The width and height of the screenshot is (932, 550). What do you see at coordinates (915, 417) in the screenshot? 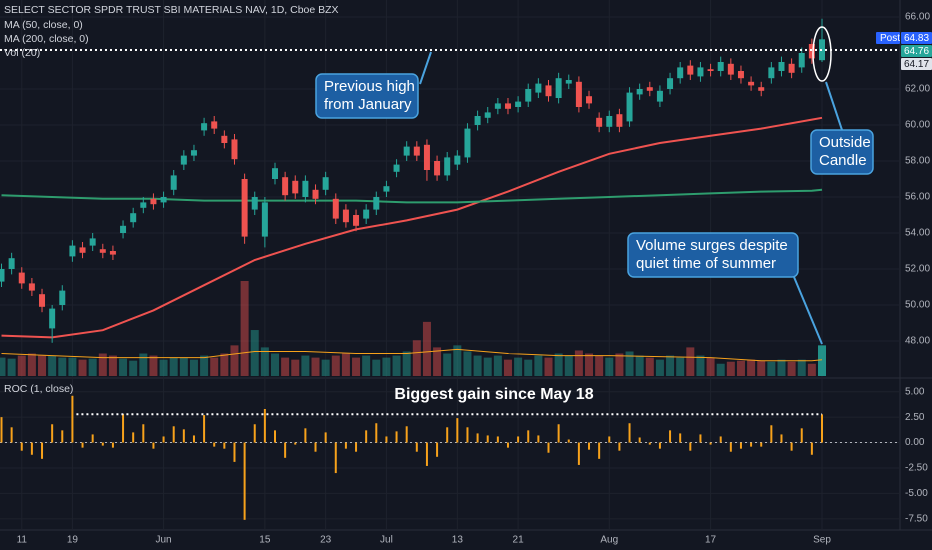
I see `y-tick-label: 2.50` at bounding box center [915, 417].